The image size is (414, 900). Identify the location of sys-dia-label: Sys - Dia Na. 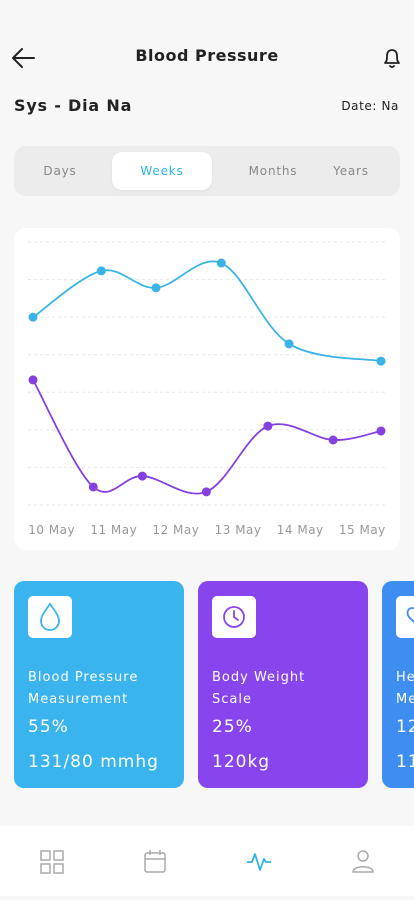
(73, 105).